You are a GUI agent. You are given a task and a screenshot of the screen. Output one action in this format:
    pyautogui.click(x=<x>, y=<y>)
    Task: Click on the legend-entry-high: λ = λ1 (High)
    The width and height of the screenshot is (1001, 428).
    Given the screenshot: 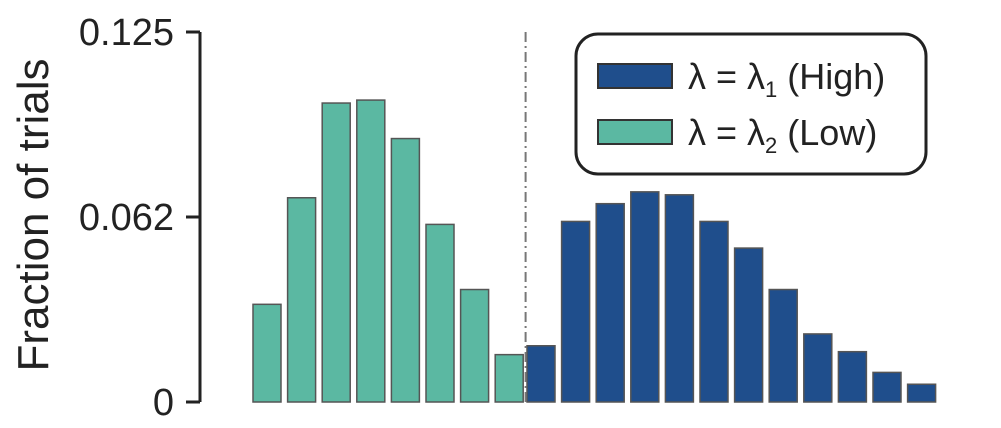 What is the action you would take?
    pyautogui.click(x=741, y=79)
    